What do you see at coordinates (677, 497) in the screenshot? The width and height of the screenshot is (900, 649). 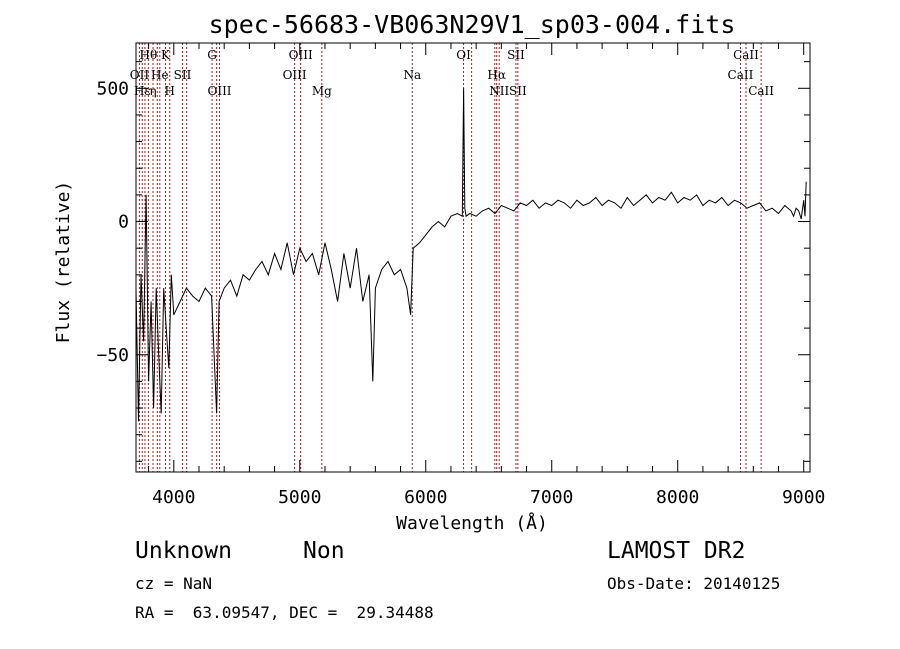 I see `x-tick-label: 8000` at bounding box center [677, 497].